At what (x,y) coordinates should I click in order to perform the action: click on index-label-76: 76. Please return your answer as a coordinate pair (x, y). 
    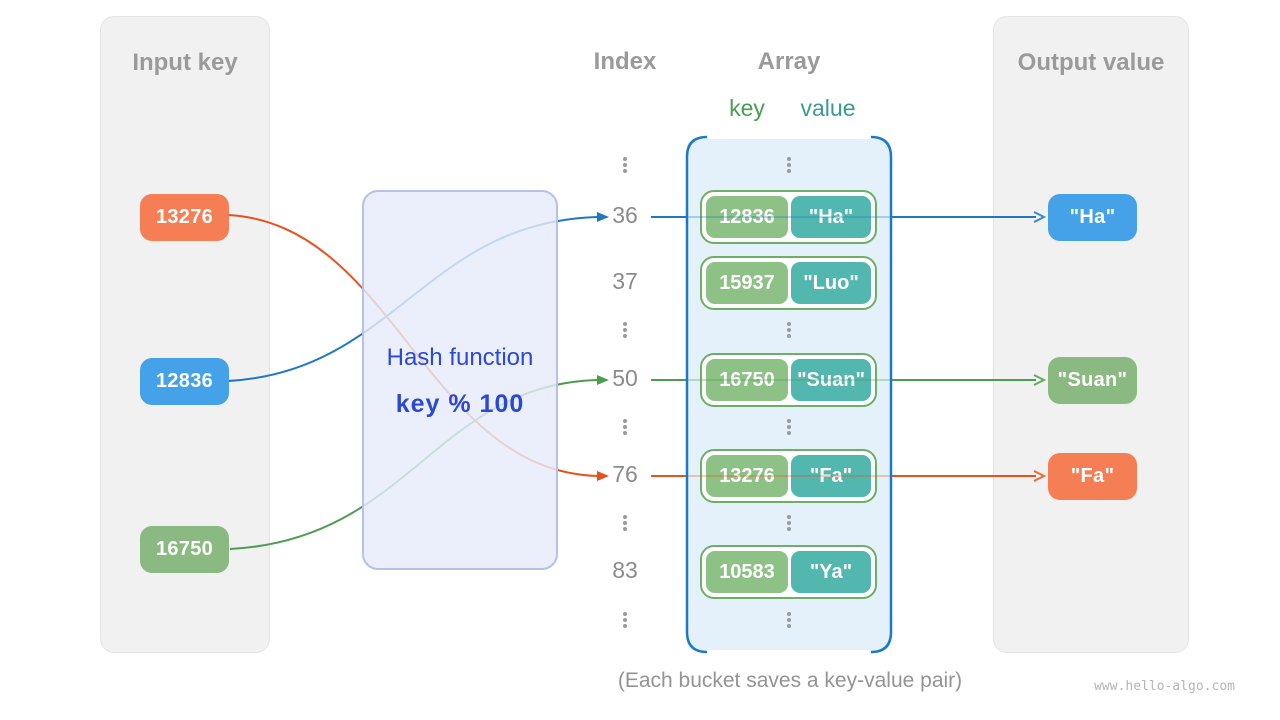
    Looking at the image, I should click on (625, 474).